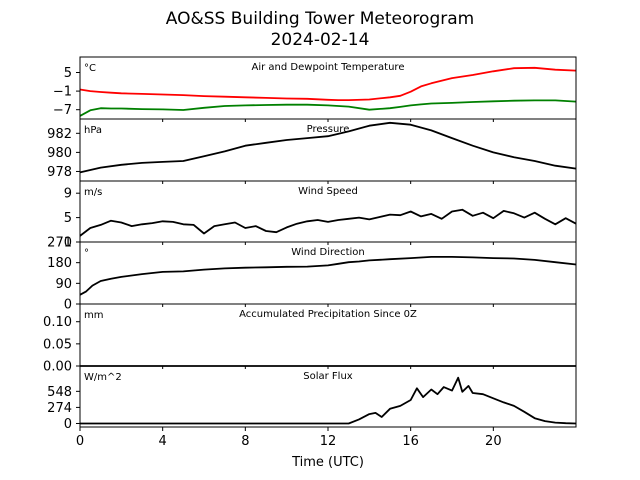 The image size is (640, 480). I want to click on panel-4-ytick-label-2: 0.00, so click(57, 367).